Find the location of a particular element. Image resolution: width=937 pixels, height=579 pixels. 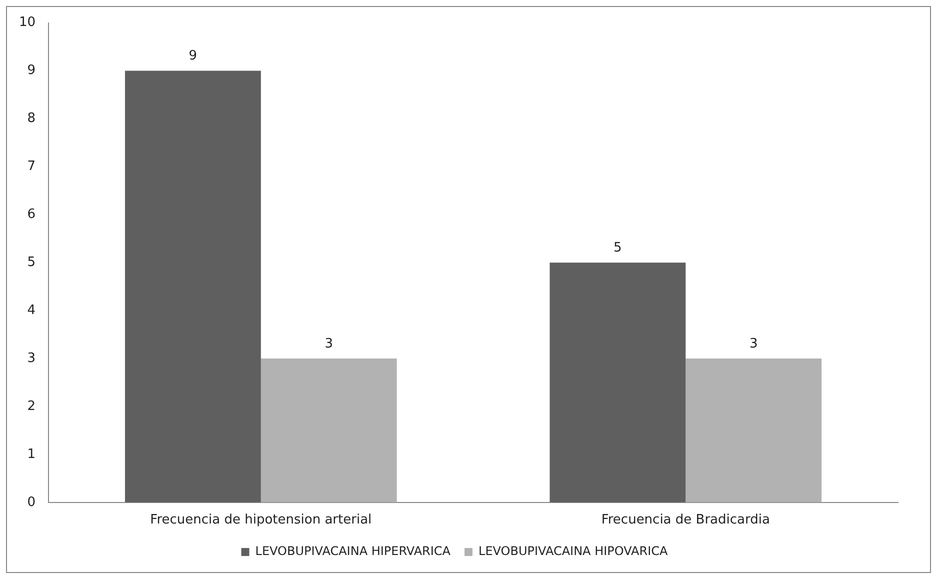

y-tick-label: 4 is located at coordinates (31, 310).